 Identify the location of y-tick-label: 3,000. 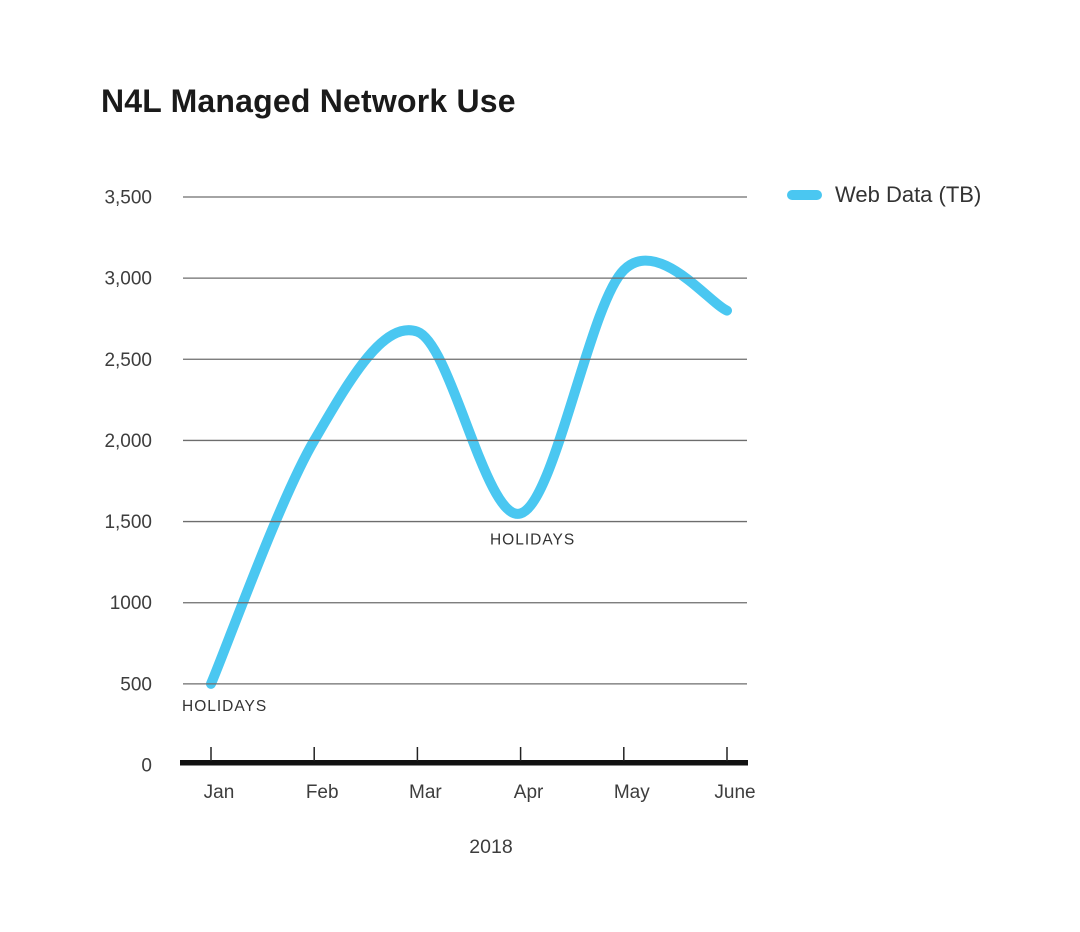
(128, 279).